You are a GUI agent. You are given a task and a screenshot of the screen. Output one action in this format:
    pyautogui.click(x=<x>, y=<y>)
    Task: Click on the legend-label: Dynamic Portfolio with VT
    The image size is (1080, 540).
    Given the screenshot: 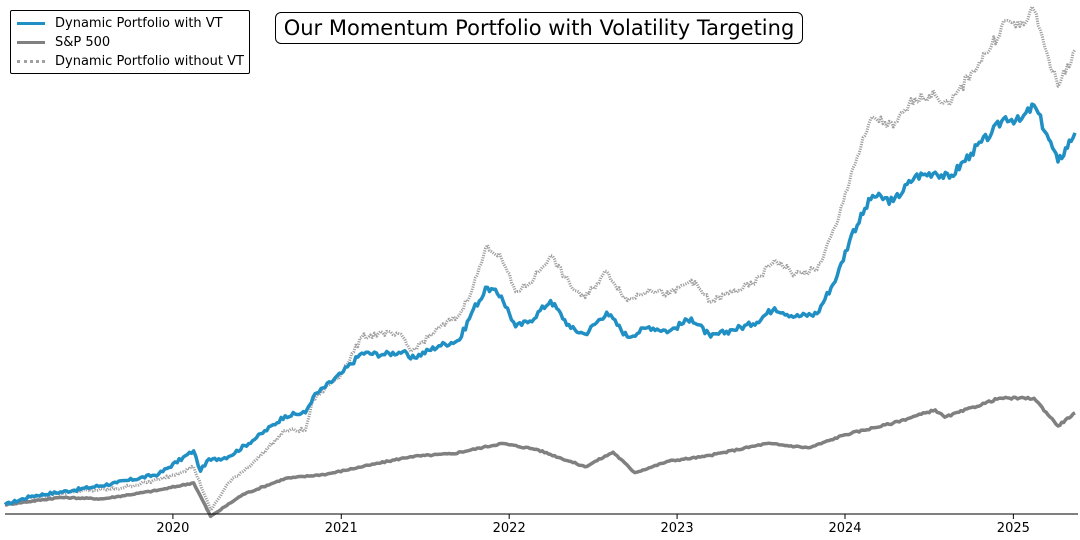 What is the action you would take?
    pyautogui.click(x=139, y=23)
    